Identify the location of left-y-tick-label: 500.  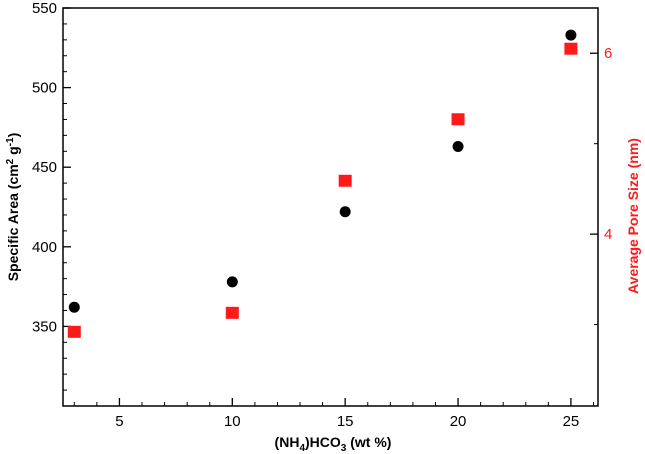
(44, 88).